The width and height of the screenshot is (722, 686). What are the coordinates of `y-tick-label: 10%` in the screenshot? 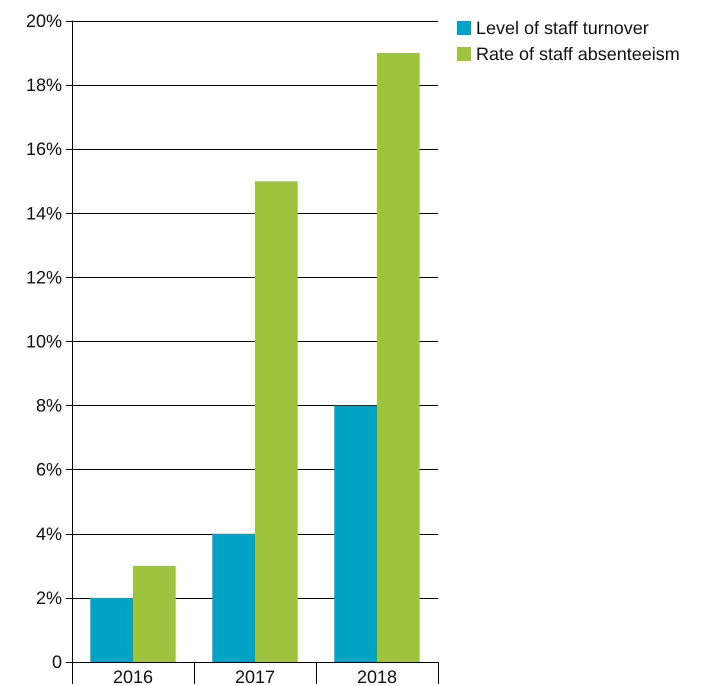 It's located at (44, 342).